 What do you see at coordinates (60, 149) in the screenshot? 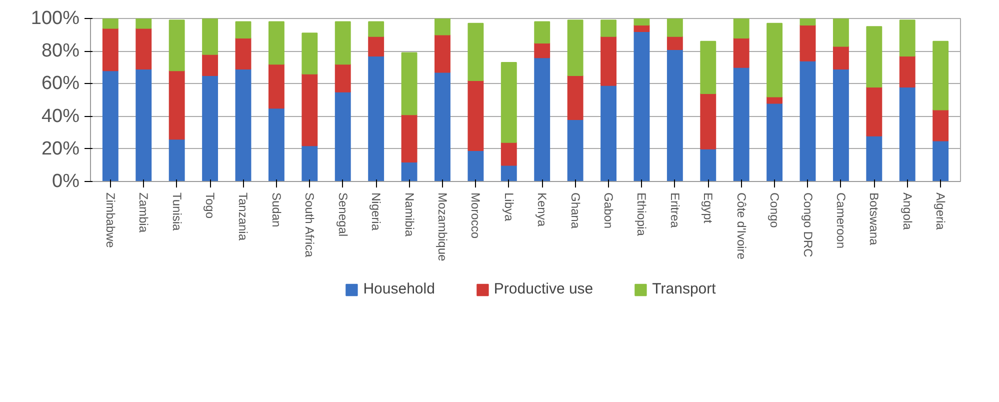
I see `y-tick-label: 20%` at bounding box center [60, 149].